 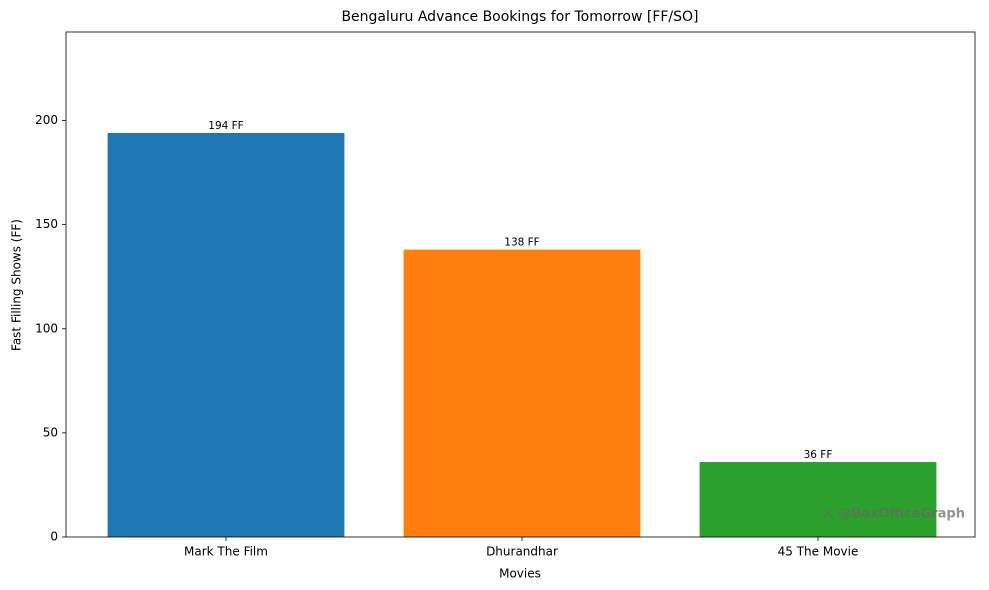 I want to click on value-label: 36 FF, so click(x=818, y=455).